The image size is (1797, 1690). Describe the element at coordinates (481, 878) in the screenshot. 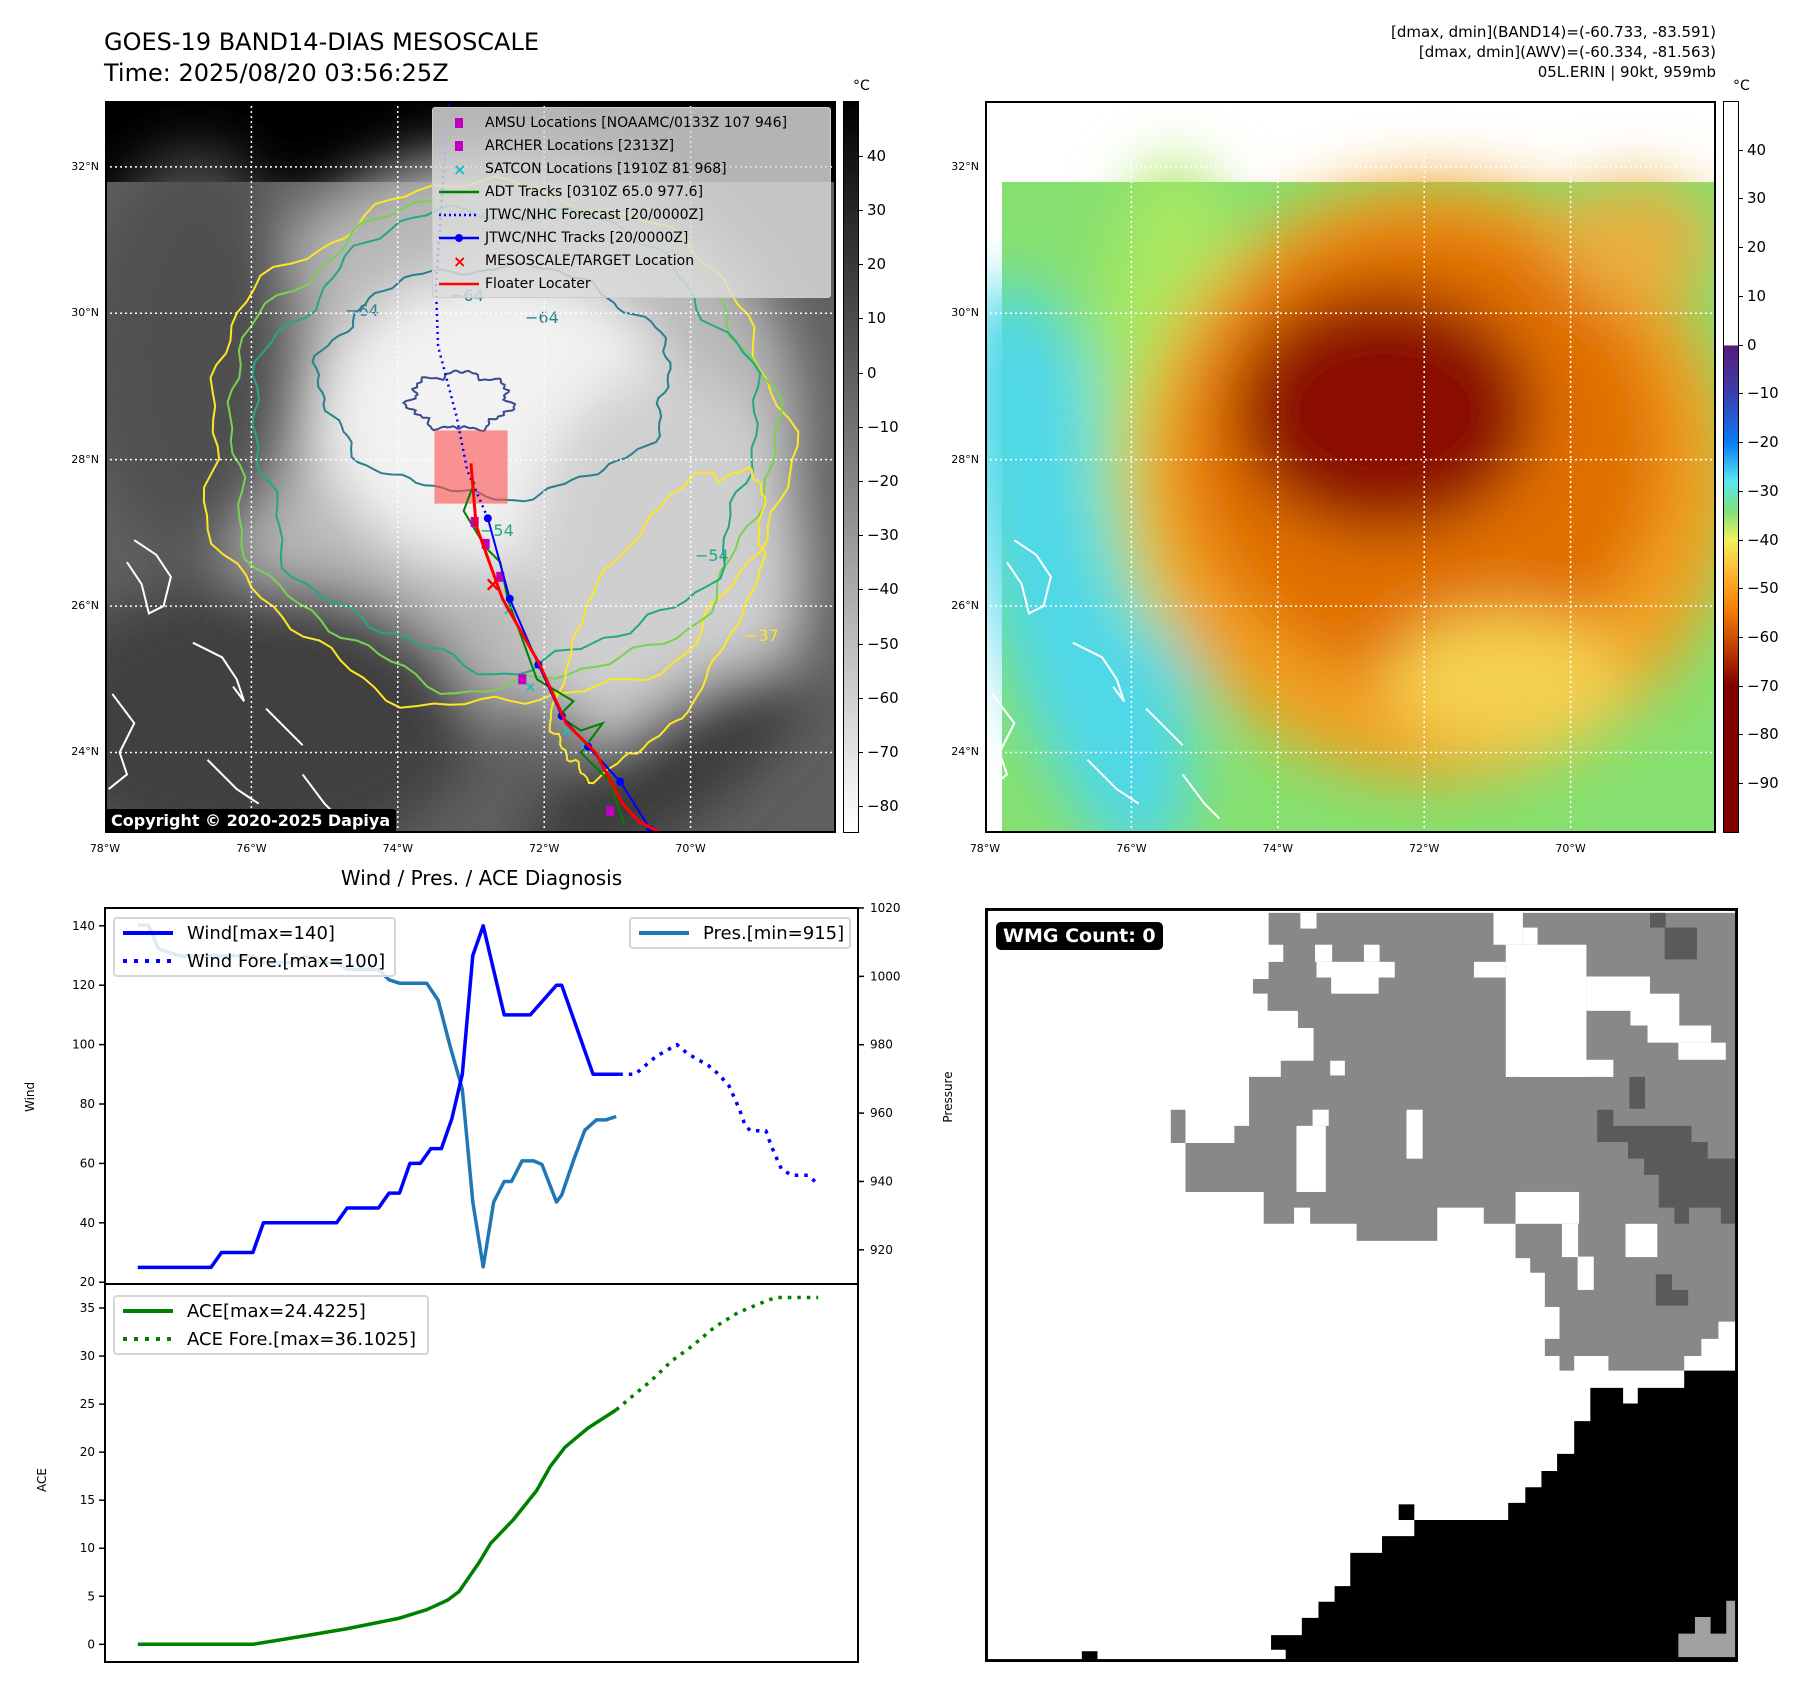

I see `chart-title: Wind / Pres. / ACE Diagnosis` at that location.